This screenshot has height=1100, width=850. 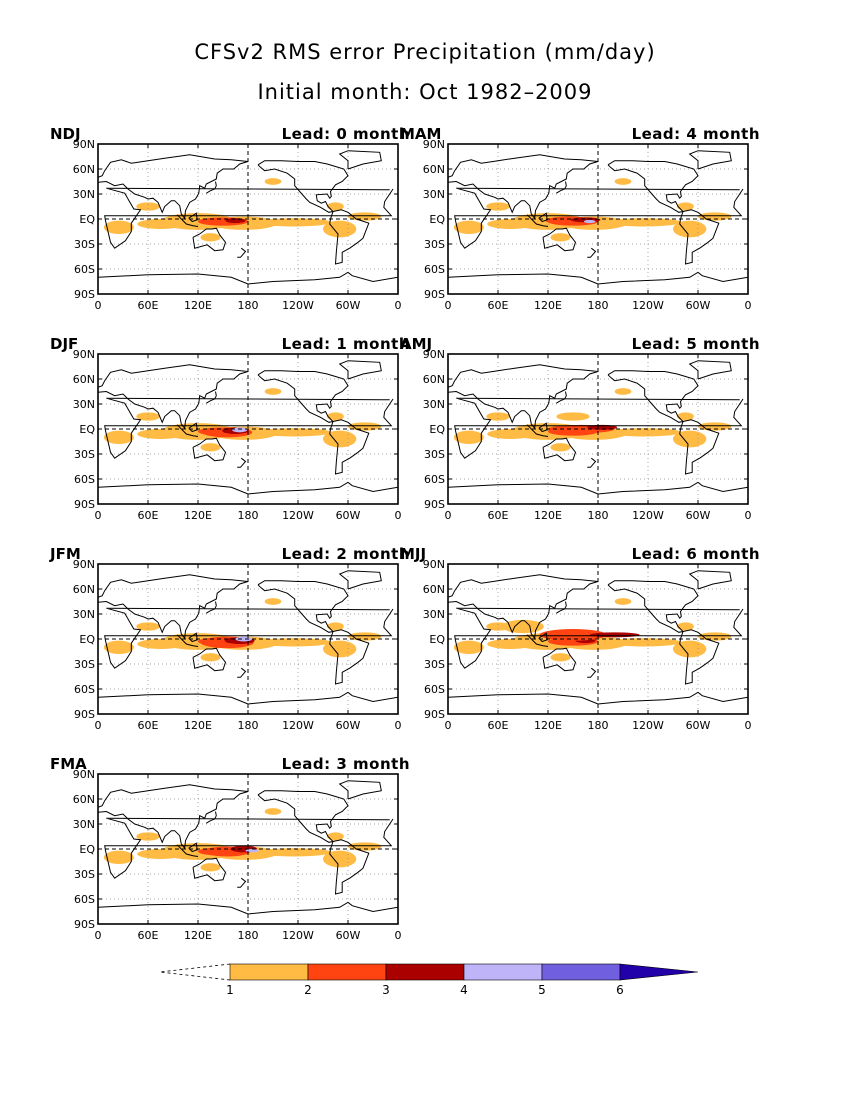 What do you see at coordinates (425, 92) in the screenshot?
I see `figure-subtitle: Initial month: Oct 1982–2009` at bounding box center [425, 92].